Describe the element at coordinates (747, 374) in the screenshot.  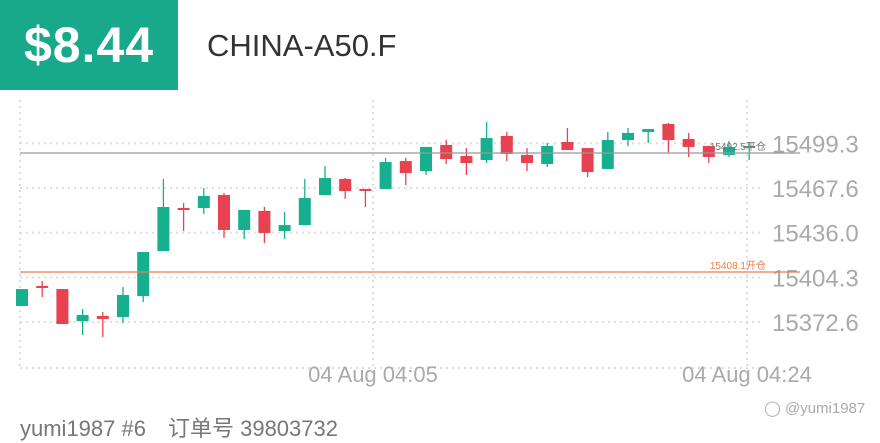
I see `x-tick-label: 04 Aug 04:24` at that location.